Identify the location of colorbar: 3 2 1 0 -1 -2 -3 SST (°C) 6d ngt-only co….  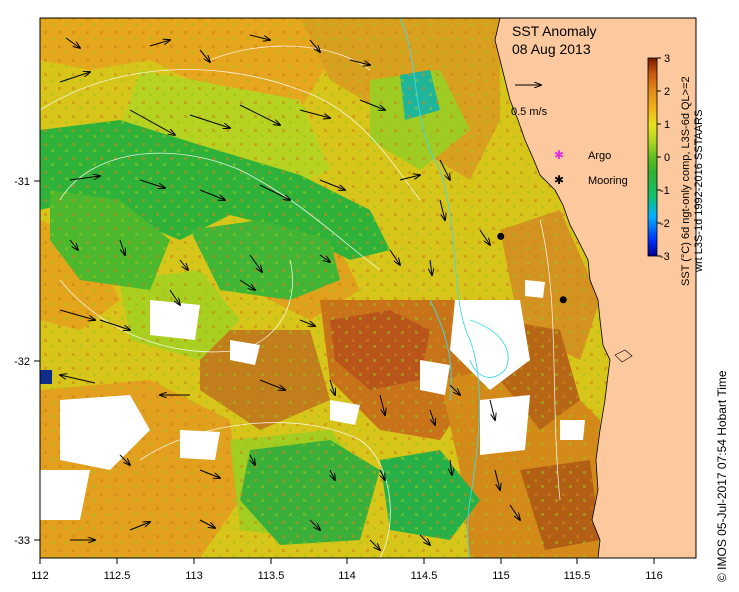
(676, 169).